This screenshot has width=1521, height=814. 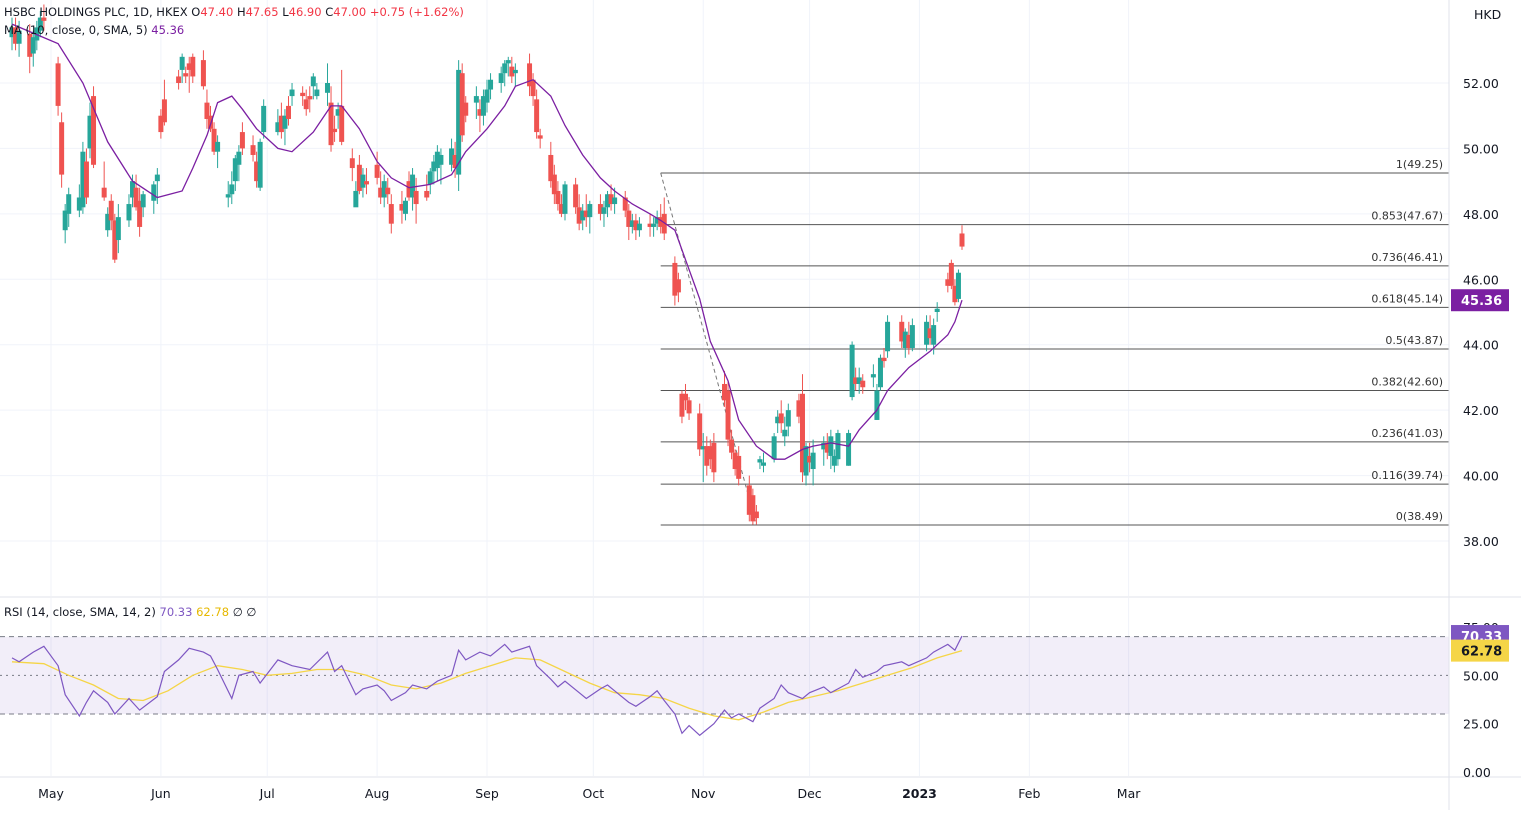 I want to click on currency-label: HKD, so click(x=1487, y=14).